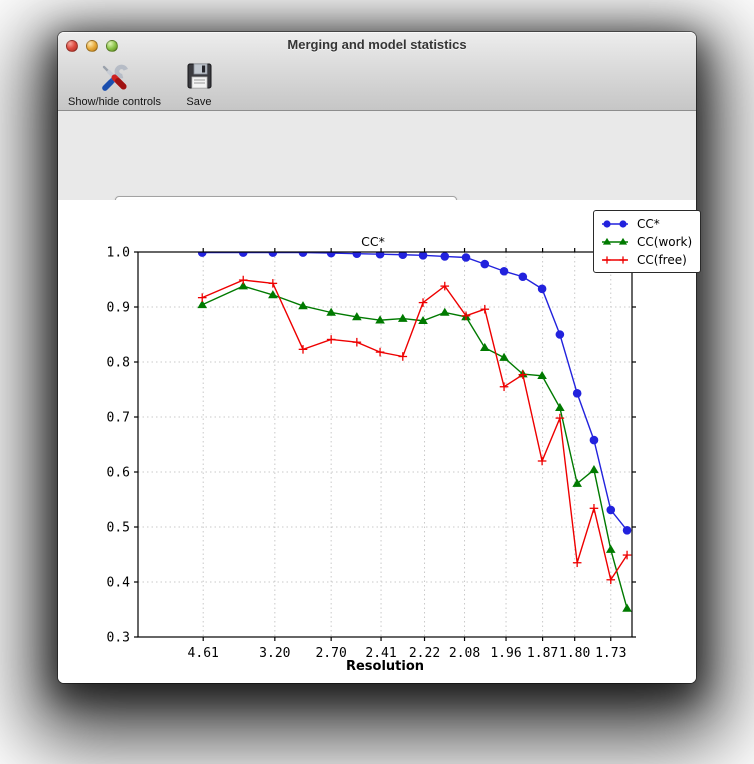 The width and height of the screenshot is (754, 764). What do you see at coordinates (464, 653) in the screenshot?
I see `svg-text: 2.08` at bounding box center [464, 653].